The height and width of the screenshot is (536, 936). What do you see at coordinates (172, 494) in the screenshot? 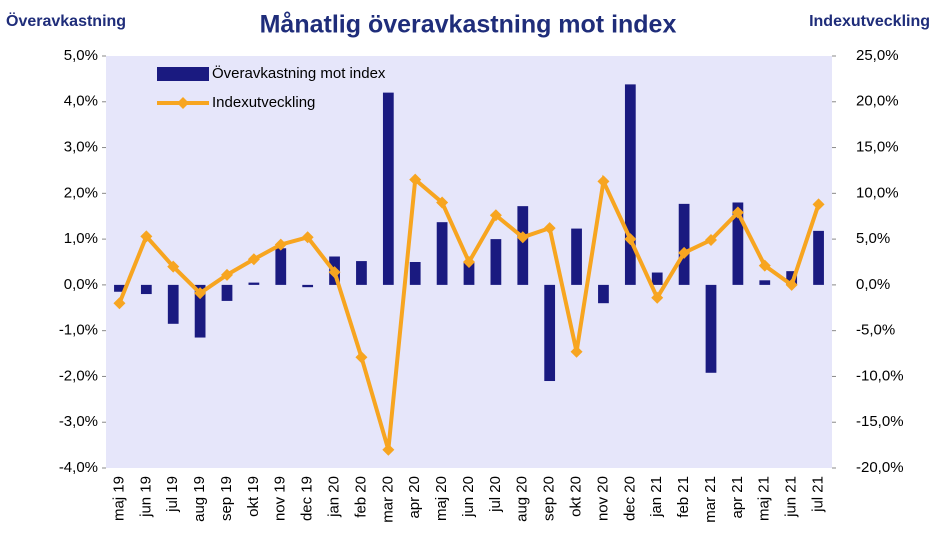
I see `x-tick-label: jul 19` at bounding box center [172, 494].